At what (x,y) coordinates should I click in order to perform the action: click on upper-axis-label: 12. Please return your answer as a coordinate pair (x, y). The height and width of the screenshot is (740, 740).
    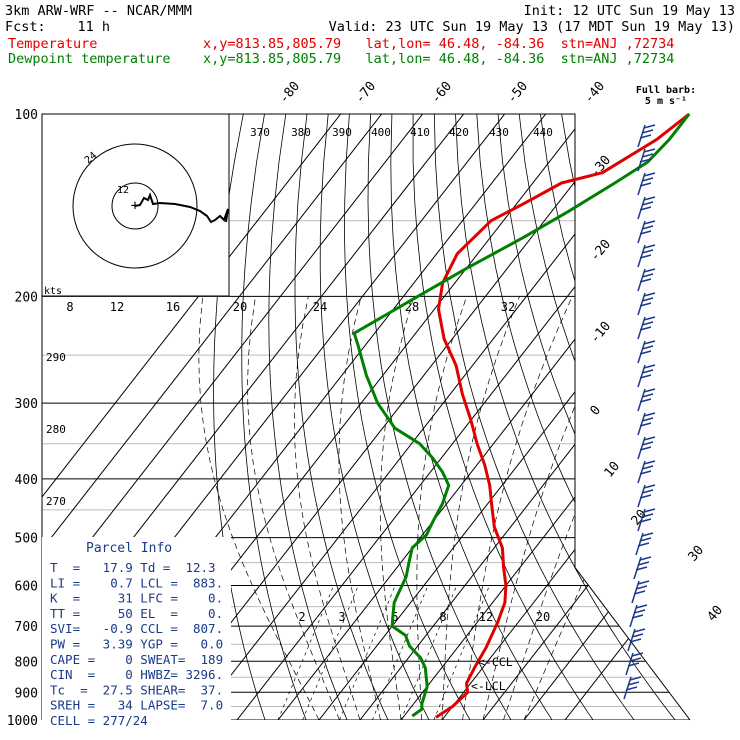
    Looking at the image, I should click on (117, 307).